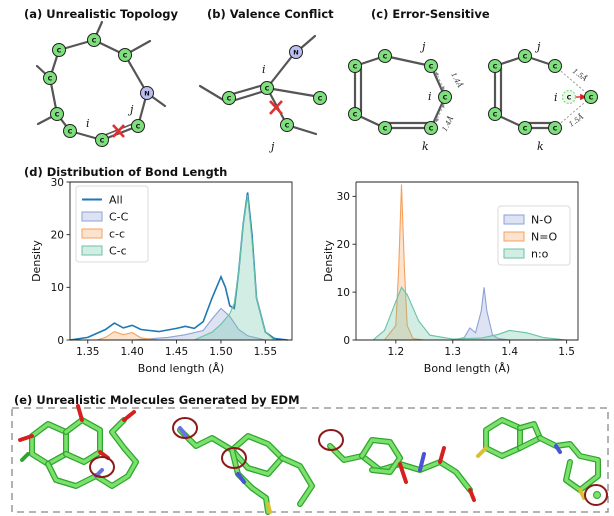 This screenshot has width=614, height=516. What do you see at coordinates (467, 261) in the screenshot?
I see `chart-frame` at bounding box center [467, 261].